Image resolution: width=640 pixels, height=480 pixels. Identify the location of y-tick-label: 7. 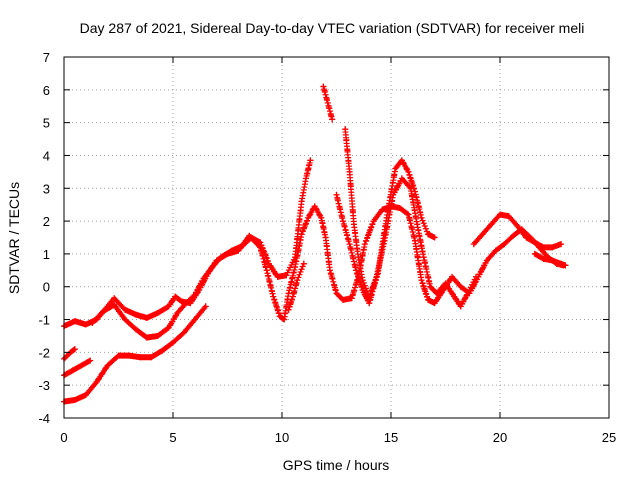
(46, 57).